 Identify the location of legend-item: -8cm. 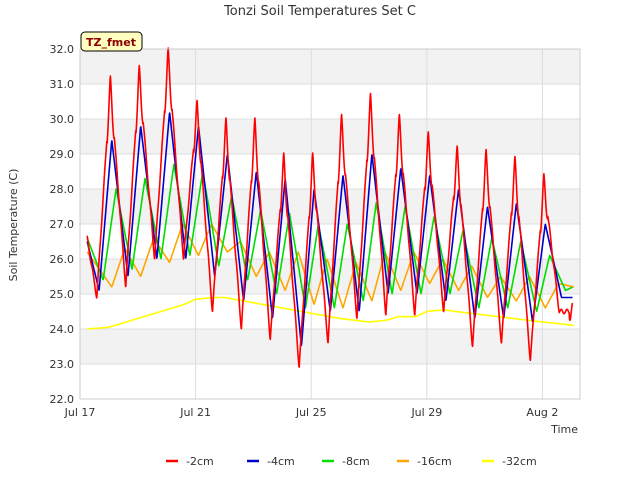
(346, 461).